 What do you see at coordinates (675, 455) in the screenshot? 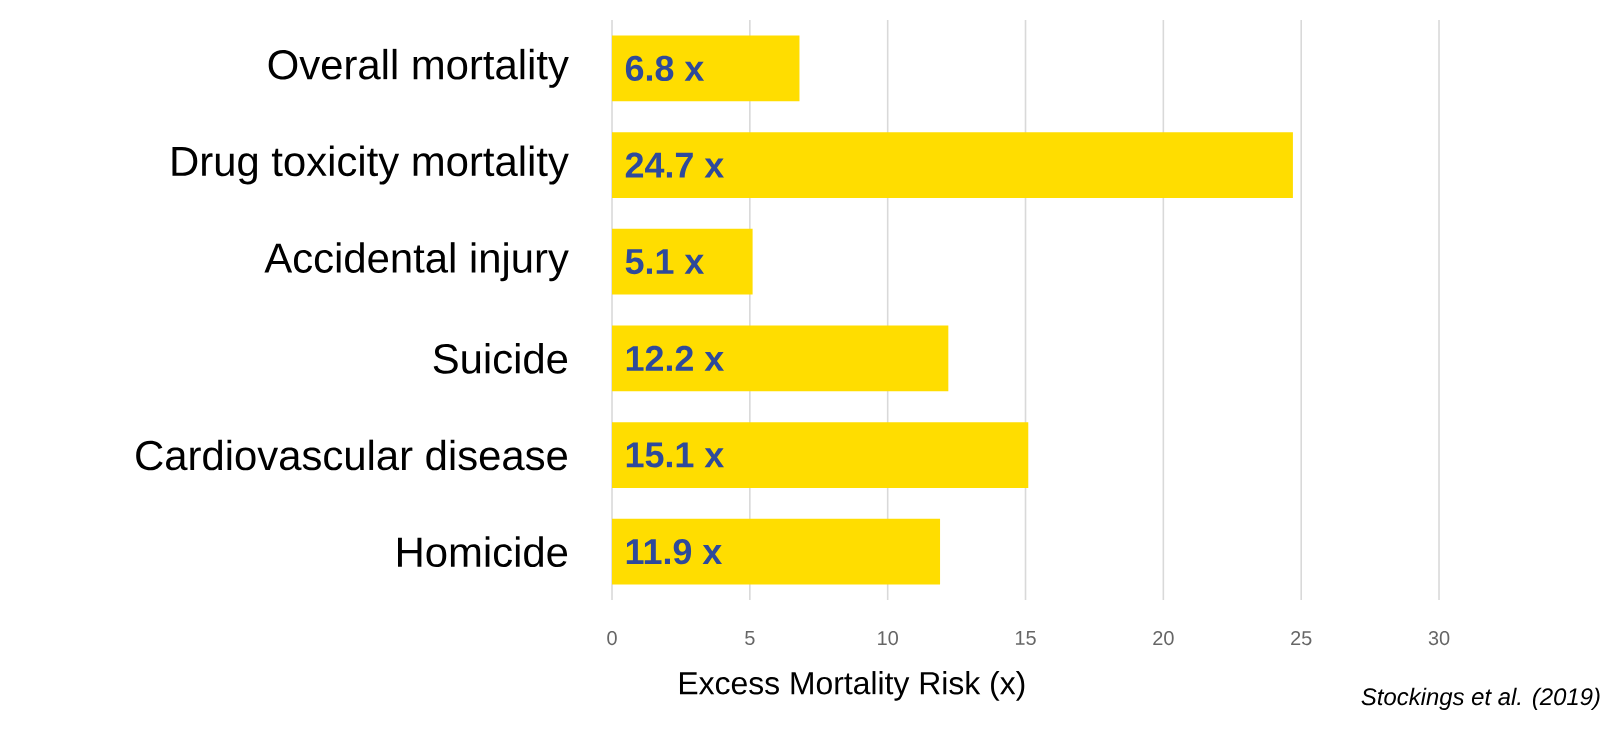
I see `data-label: 15.1 x` at bounding box center [675, 455].